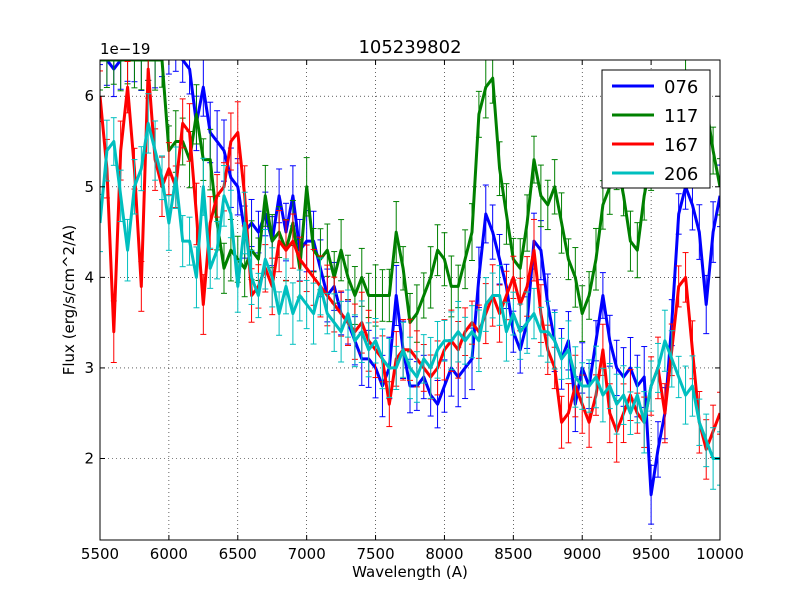 The width and height of the screenshot is (800, 600). What do you see at coordinates (681, 116) in the screenshot?
I see `legend-label-117: 117` at bounding box center [681, 116].